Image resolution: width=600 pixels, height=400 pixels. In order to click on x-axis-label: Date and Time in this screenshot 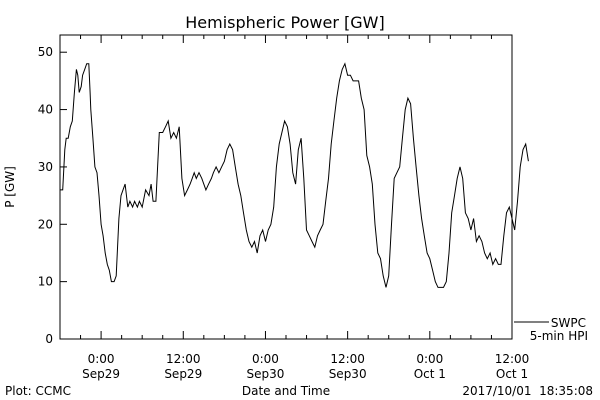, I will do `click(286, 391)`.